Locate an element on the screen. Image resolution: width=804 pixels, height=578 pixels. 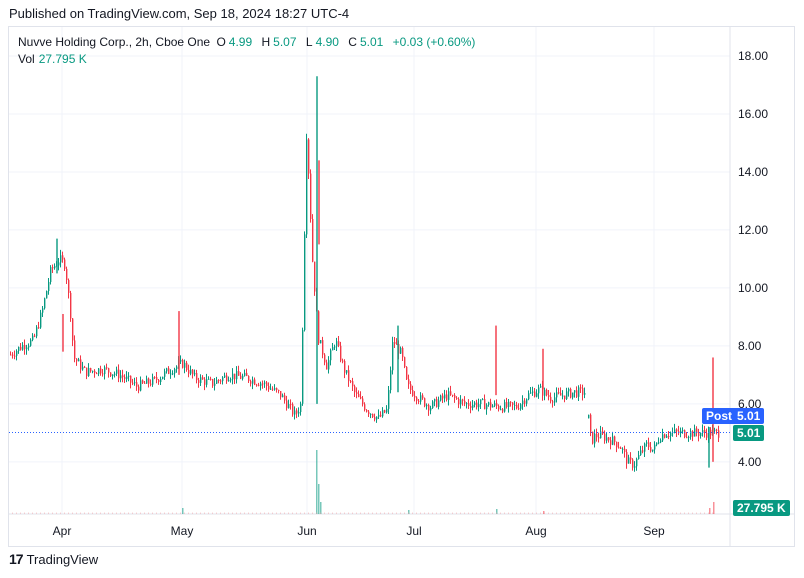
post-label-tag: Post is located at coordinates (719, 416).